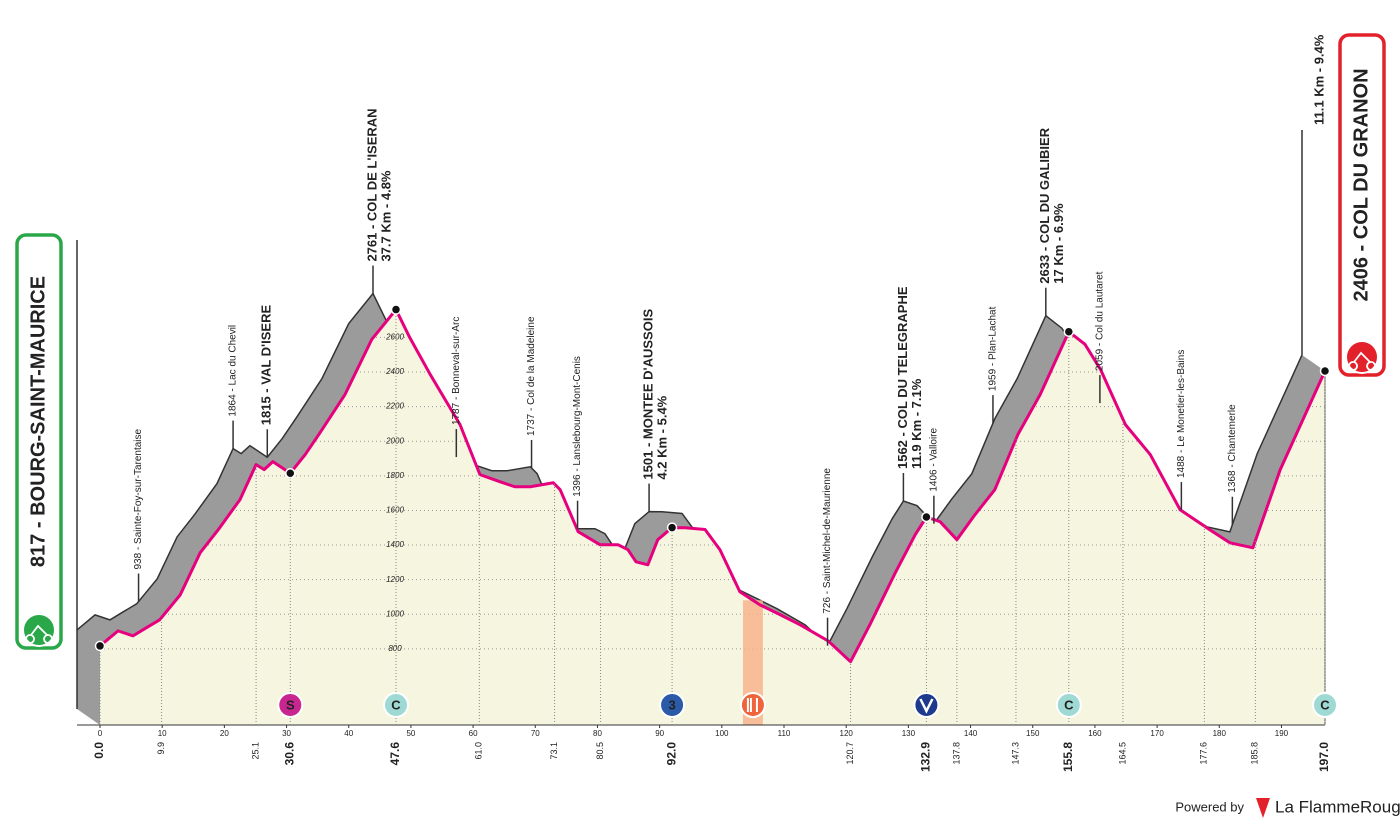  What do you see at coordinates (394, 371) in the screenshot?
I see `y-tick-label: 2400` at bounding box center [394, 371].